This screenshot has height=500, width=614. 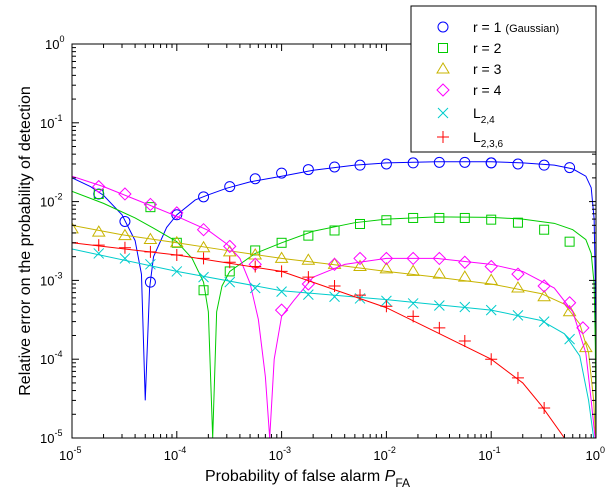 I want to click on legend-item-1: r = 1 (Gaussian), so click(x=498, y=27).